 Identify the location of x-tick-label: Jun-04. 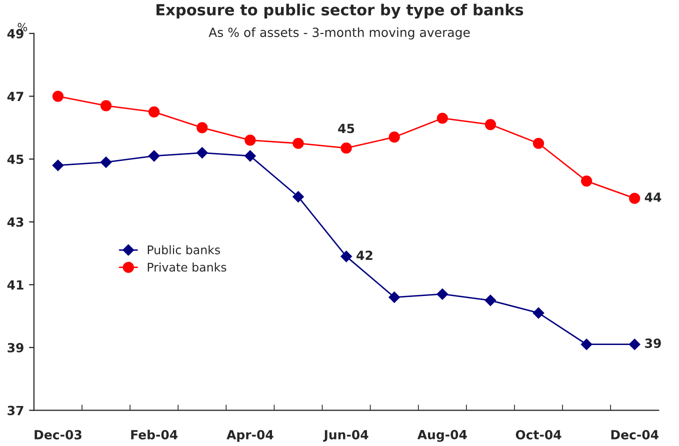
(345, 436).